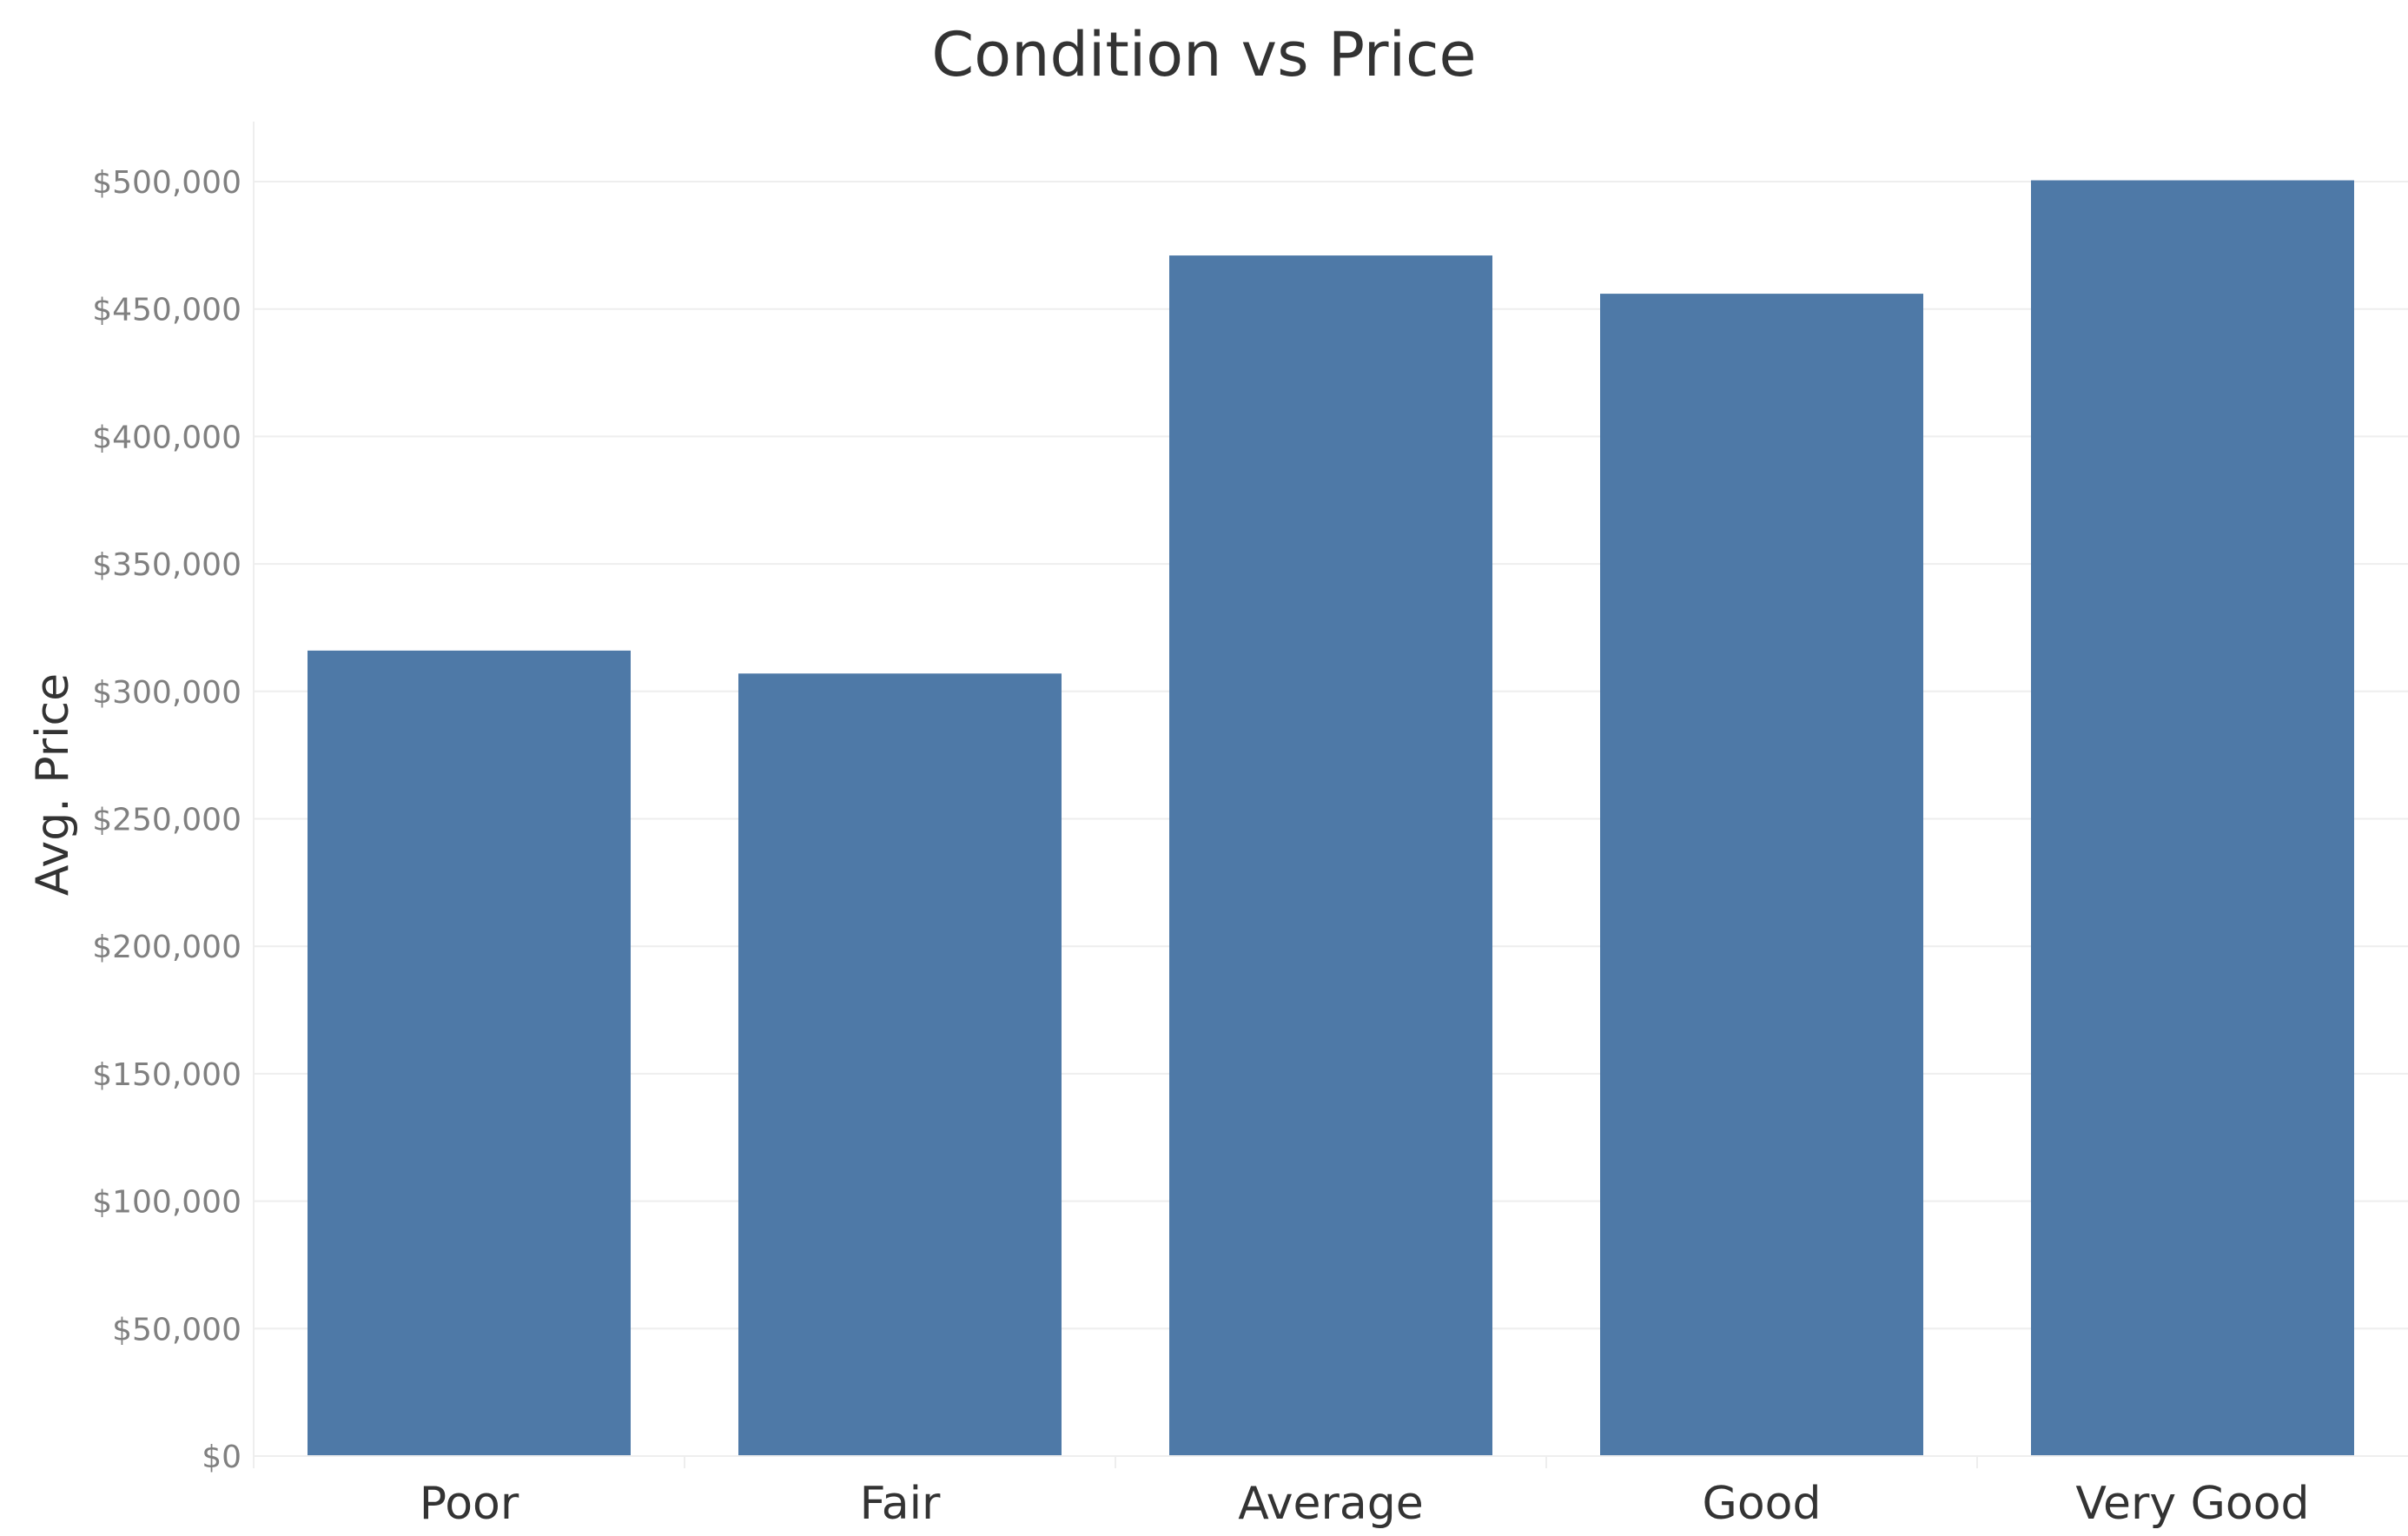 This screenshot has height=1536, width=2408. Describe the element at coordinates (177, 1330) in the screenshot. I see `y-tick-label: $50,000` at that location.